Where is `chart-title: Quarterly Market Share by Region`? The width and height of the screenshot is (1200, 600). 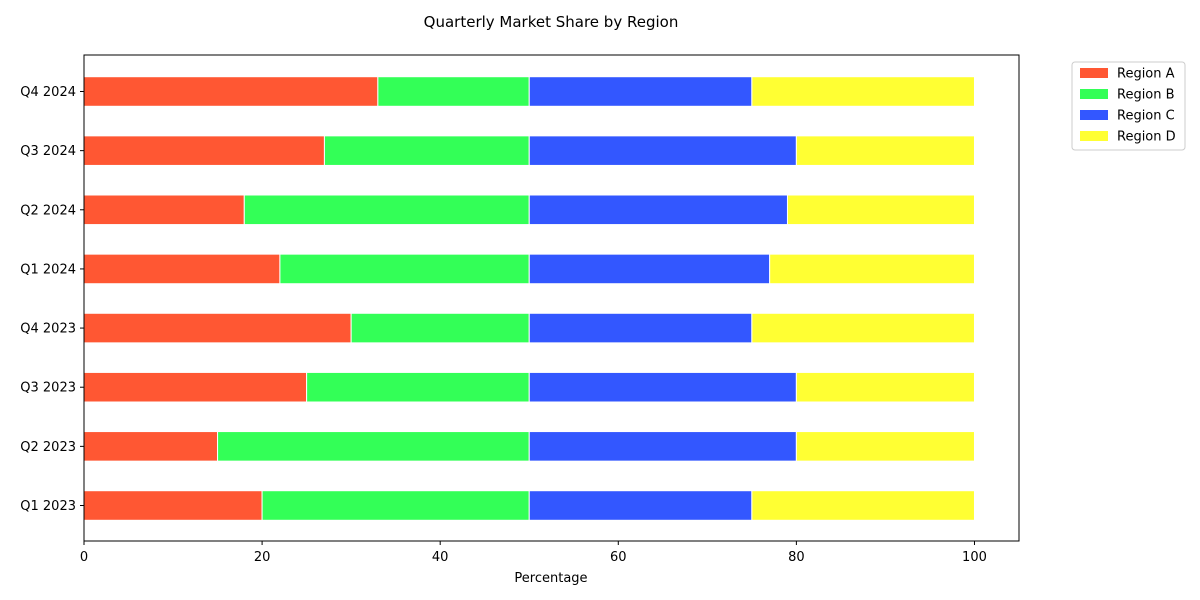
chart-title: Quarterly Market Share by Region is located at coordinates (551, 22).